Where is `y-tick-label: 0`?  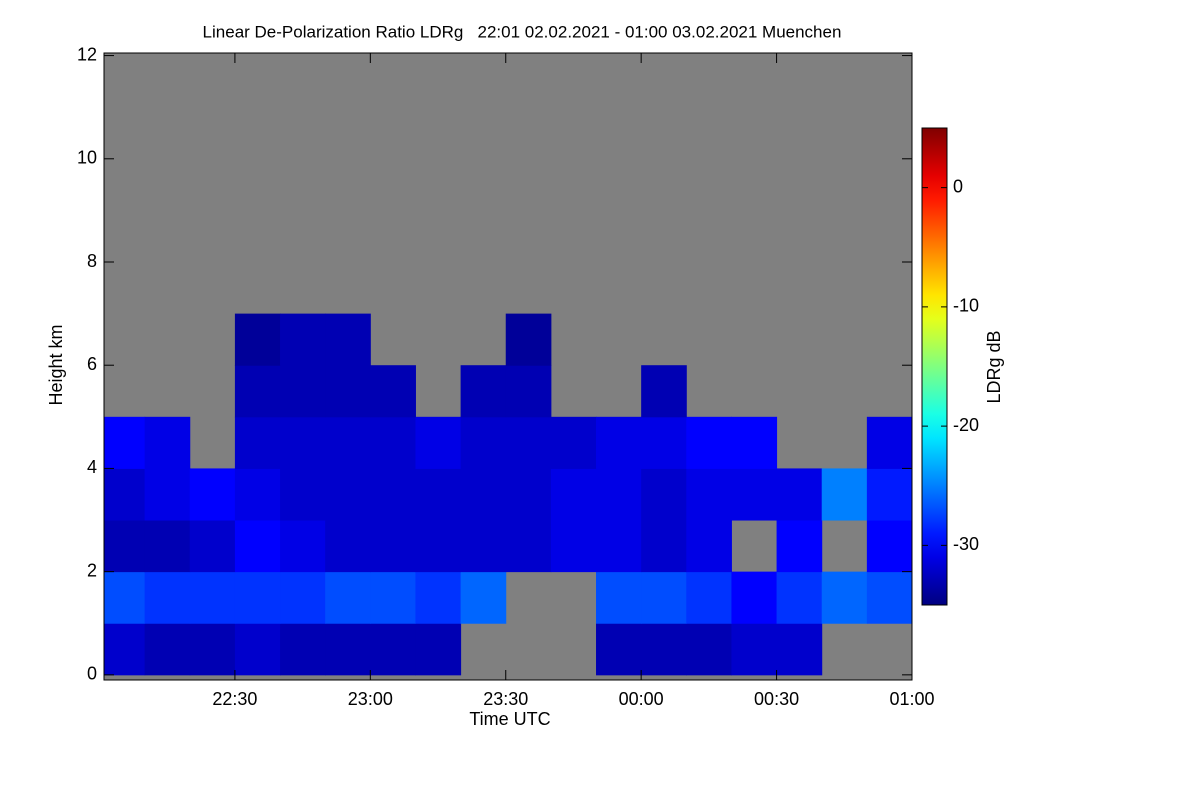
y-tick-label: 0 is located at coordinates (92, 674).